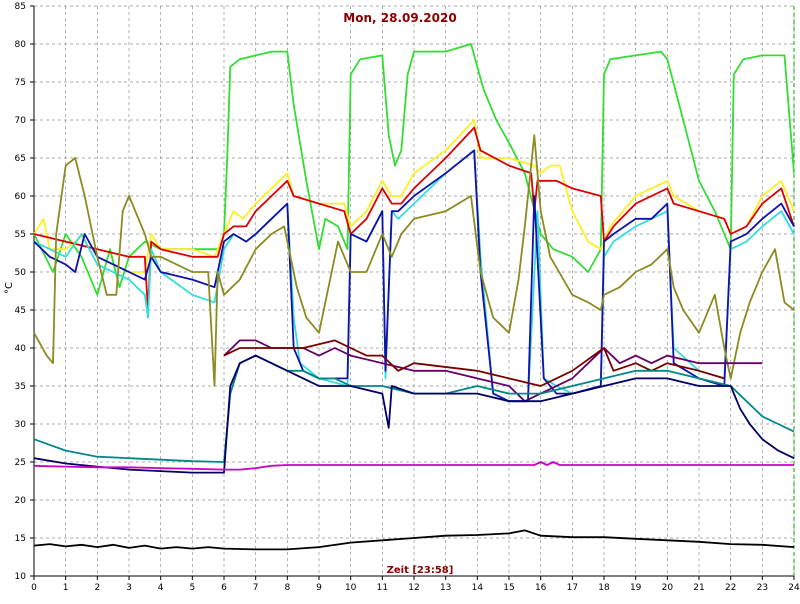  Describe the element at coordinates (20, 463) in the screenshot. I see `y-tick-label: 25` at that location.